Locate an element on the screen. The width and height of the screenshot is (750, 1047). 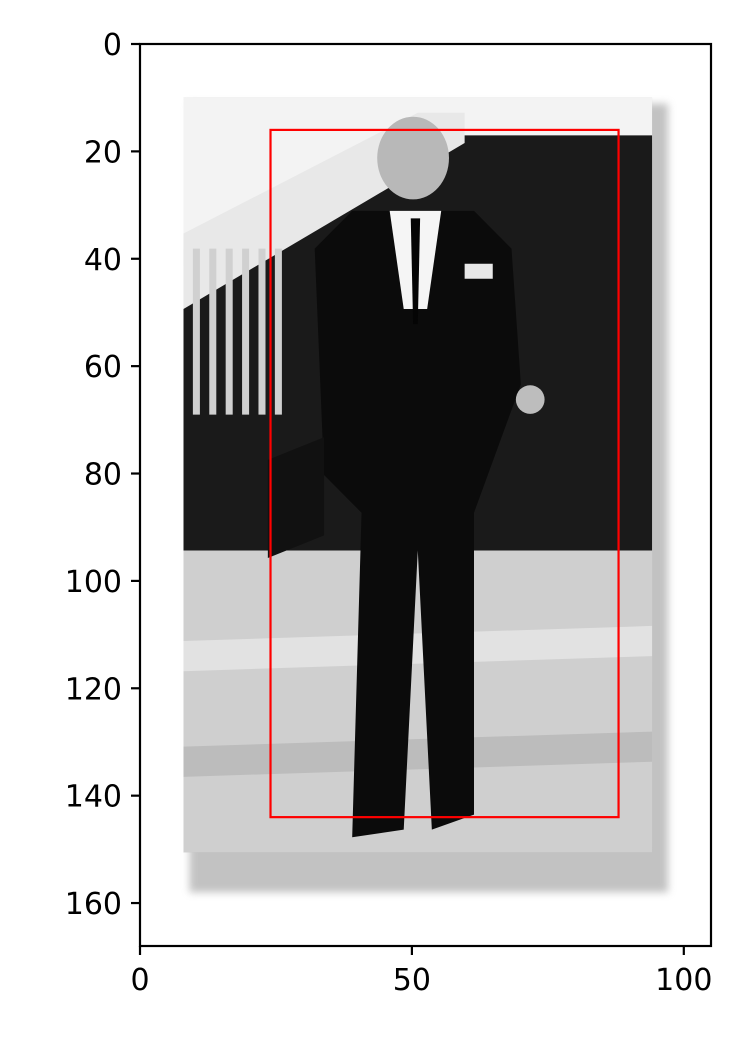
man-hand is located at coordinates (530, 399).